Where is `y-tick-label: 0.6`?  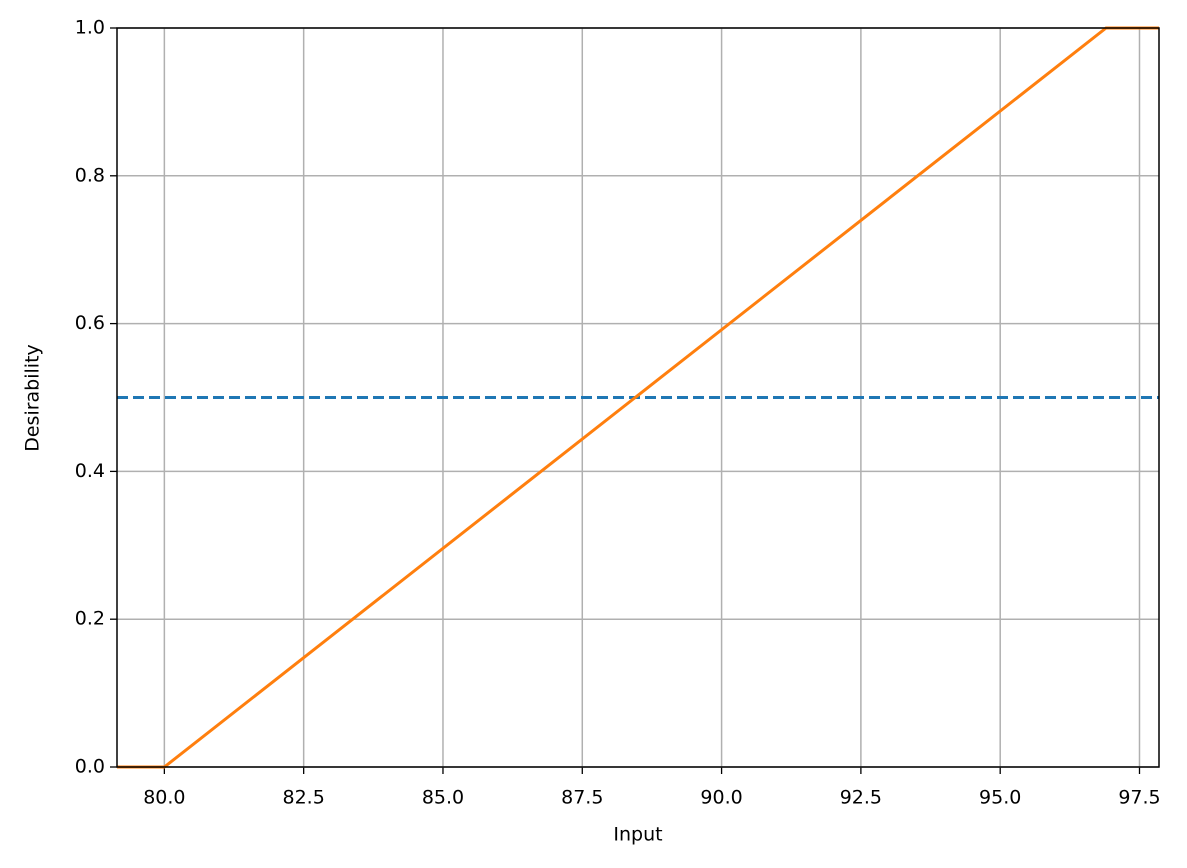
y-tick-label: 0.6 is located at coordinates (90, 323).